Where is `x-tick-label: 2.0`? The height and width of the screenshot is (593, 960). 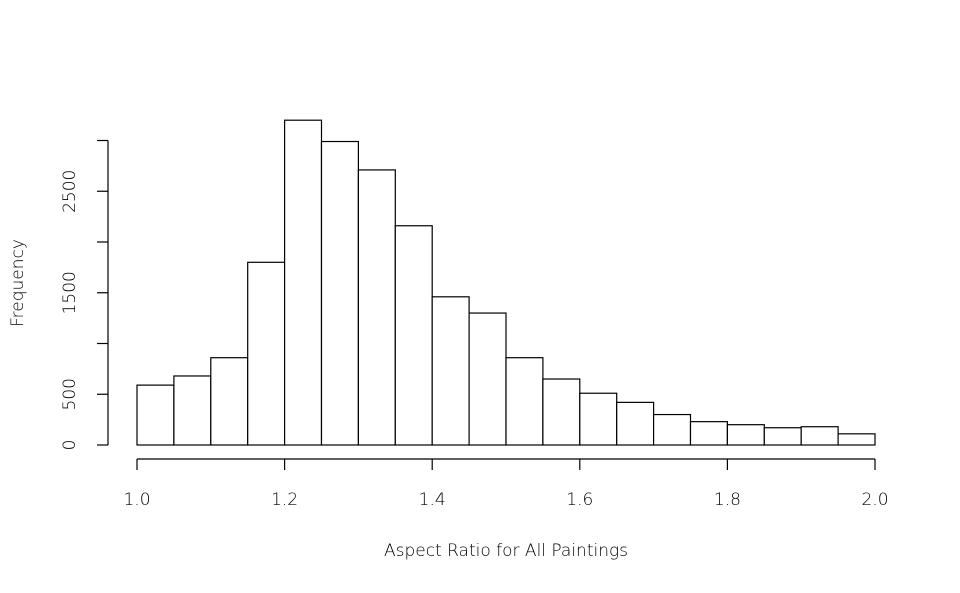
x-tick-label: 2.0 is located at coordinates (874, 500).